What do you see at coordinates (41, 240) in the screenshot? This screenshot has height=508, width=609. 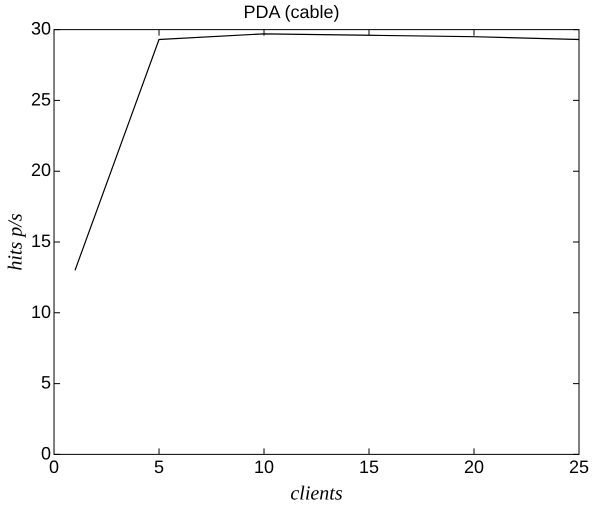 I see `y-tick-label: 15` at bounding box center [41, 240].